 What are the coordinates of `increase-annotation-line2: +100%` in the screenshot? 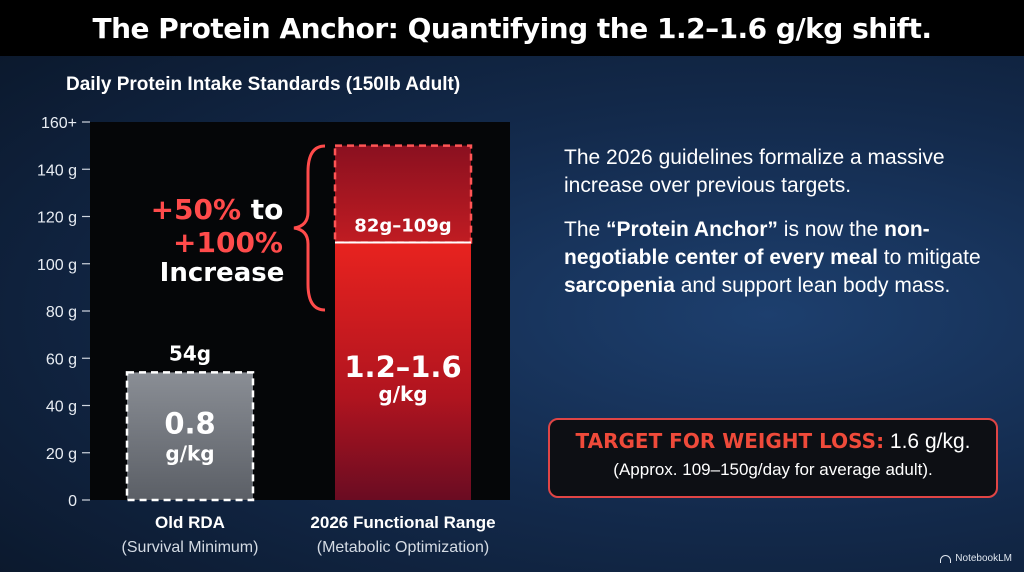 It's located at (228, 242).